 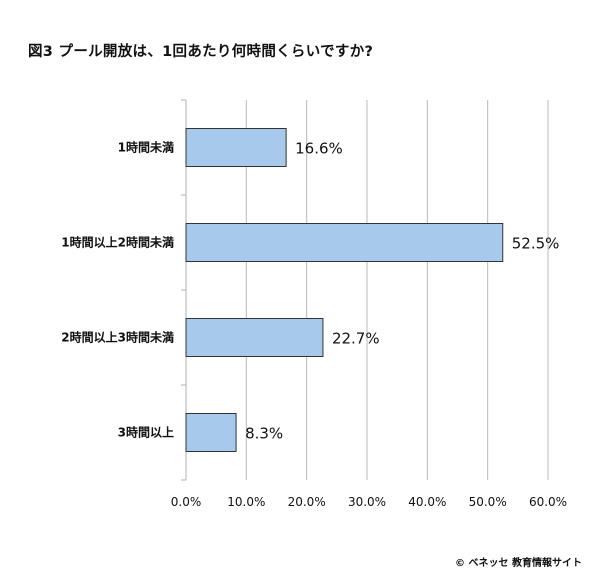 I want to click on chart-title: 図3 プール開放は、1回あたり何時間くらいですか?, so click(x=201, y=52).